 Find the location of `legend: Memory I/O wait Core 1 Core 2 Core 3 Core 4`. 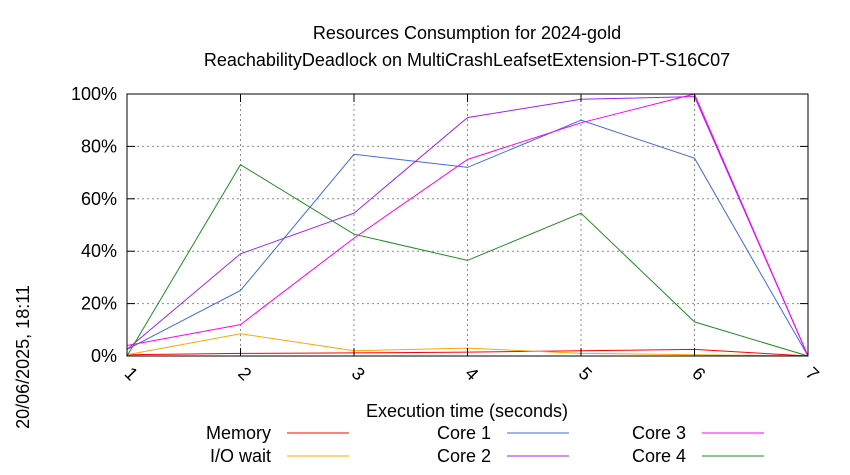

legend: Memory I/O wait Core 1 Core 2 Core 3 Core 4 is located at coordinates (485, 444).